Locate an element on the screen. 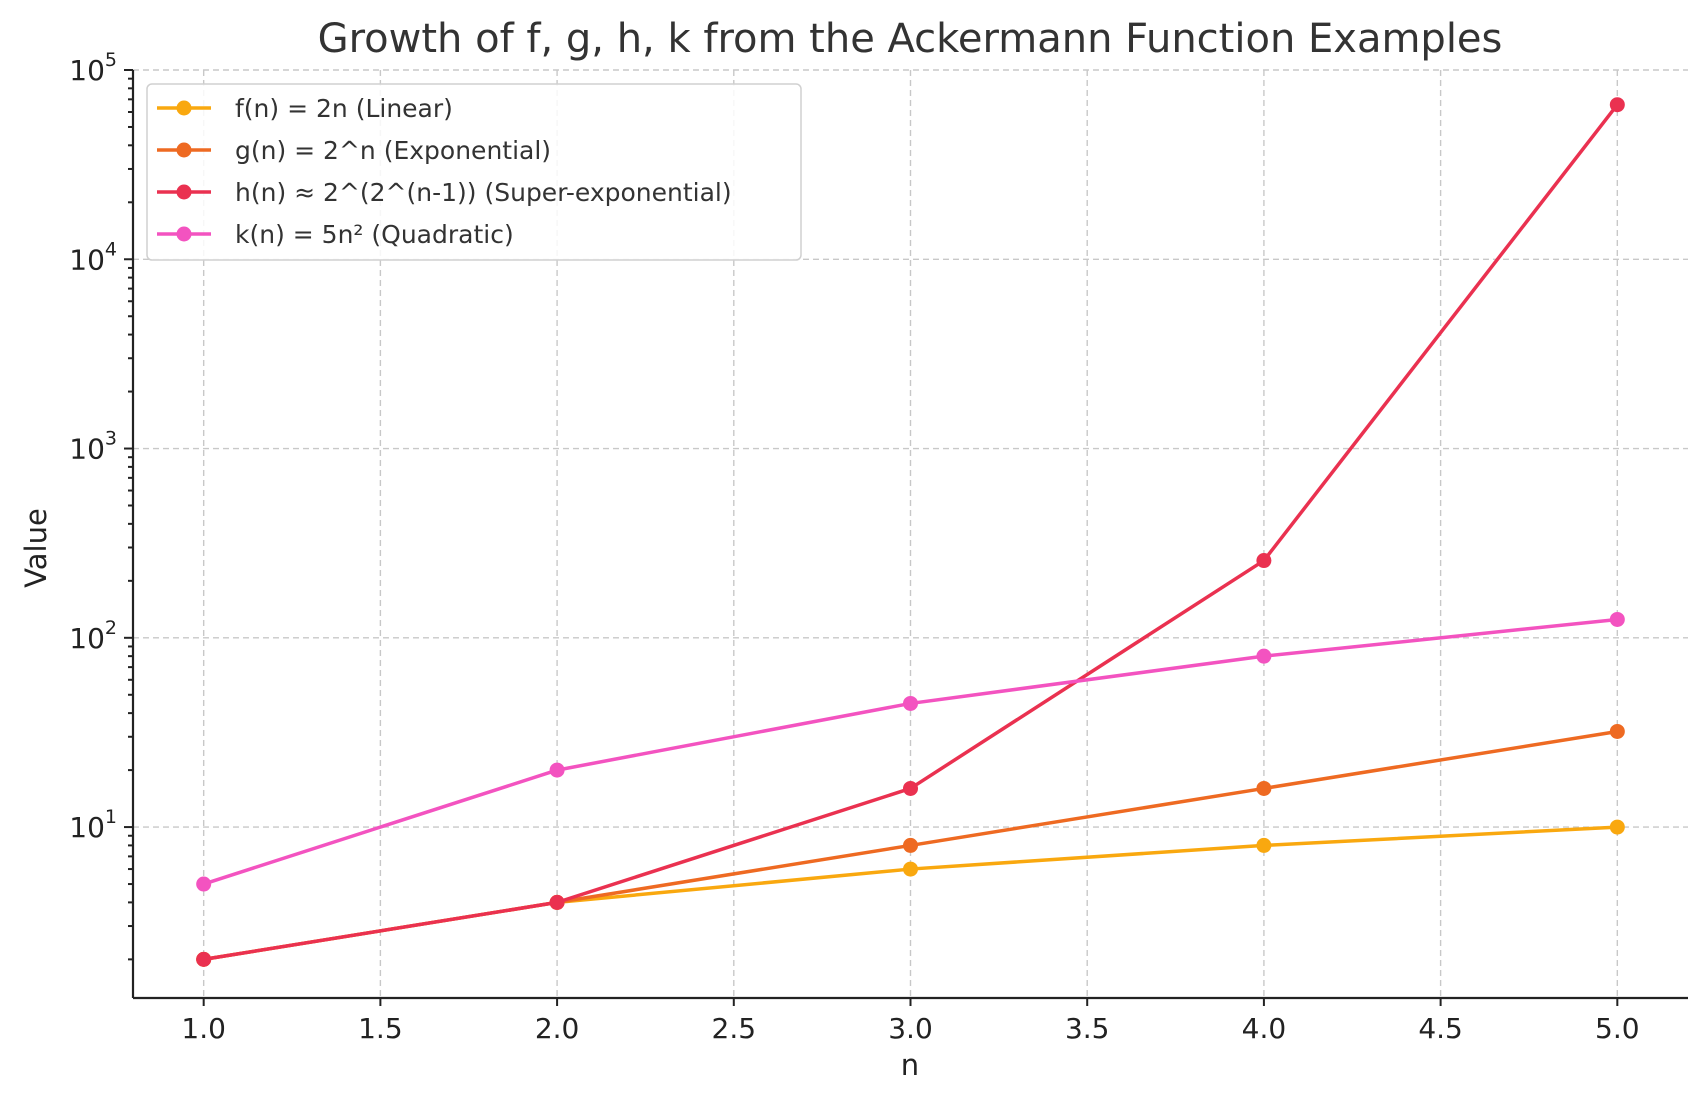 The height and width of the screenshot is (1101, 1702). legend-box is located at coordinates (474, 172).